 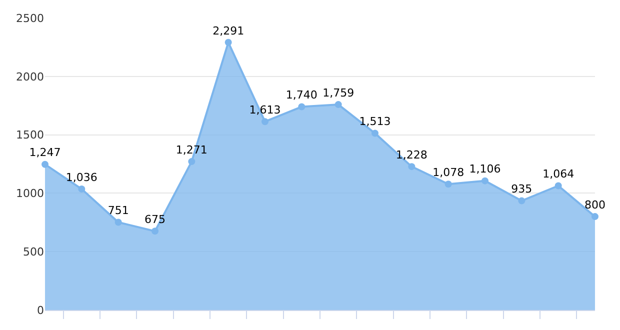 I want to click on data-label: 1,613, so click(x=265, y=109).